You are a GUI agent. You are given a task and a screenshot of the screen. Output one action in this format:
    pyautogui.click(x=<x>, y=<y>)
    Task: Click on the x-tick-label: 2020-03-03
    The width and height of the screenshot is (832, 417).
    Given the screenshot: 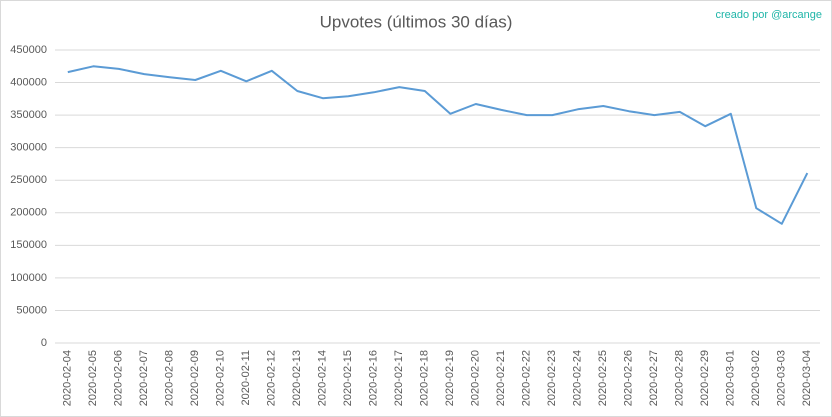 What is the action you would take?
    pyautogui.click(x=782, y=378)
    